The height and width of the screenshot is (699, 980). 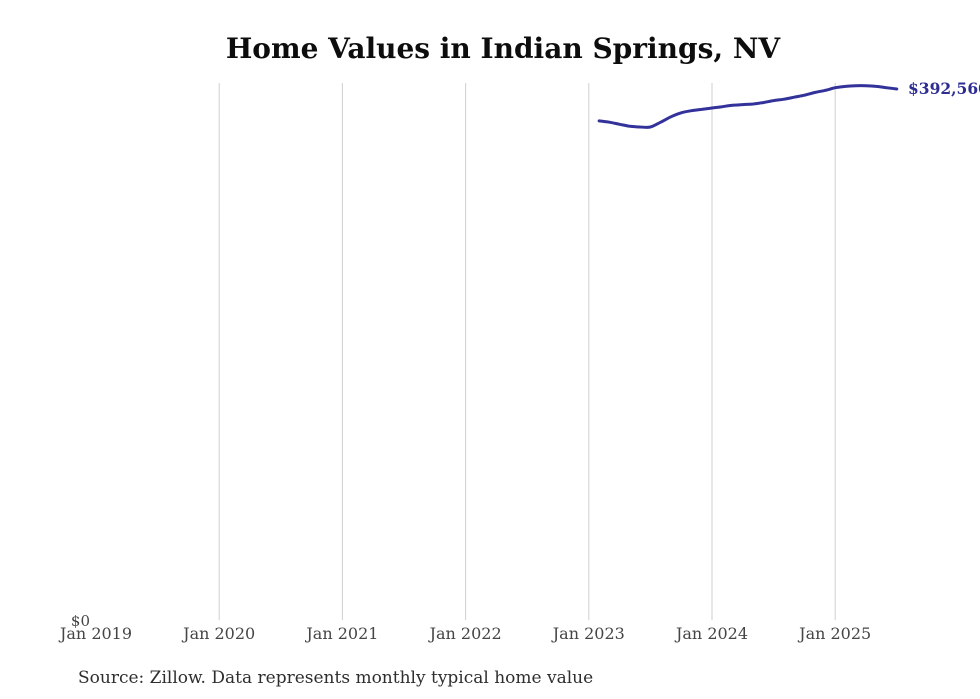 What do you see at coordinates (341, 633) in the screenshot?
I see `x-axis-tick-label: Jan 2021` at bounding box center [341, 633].